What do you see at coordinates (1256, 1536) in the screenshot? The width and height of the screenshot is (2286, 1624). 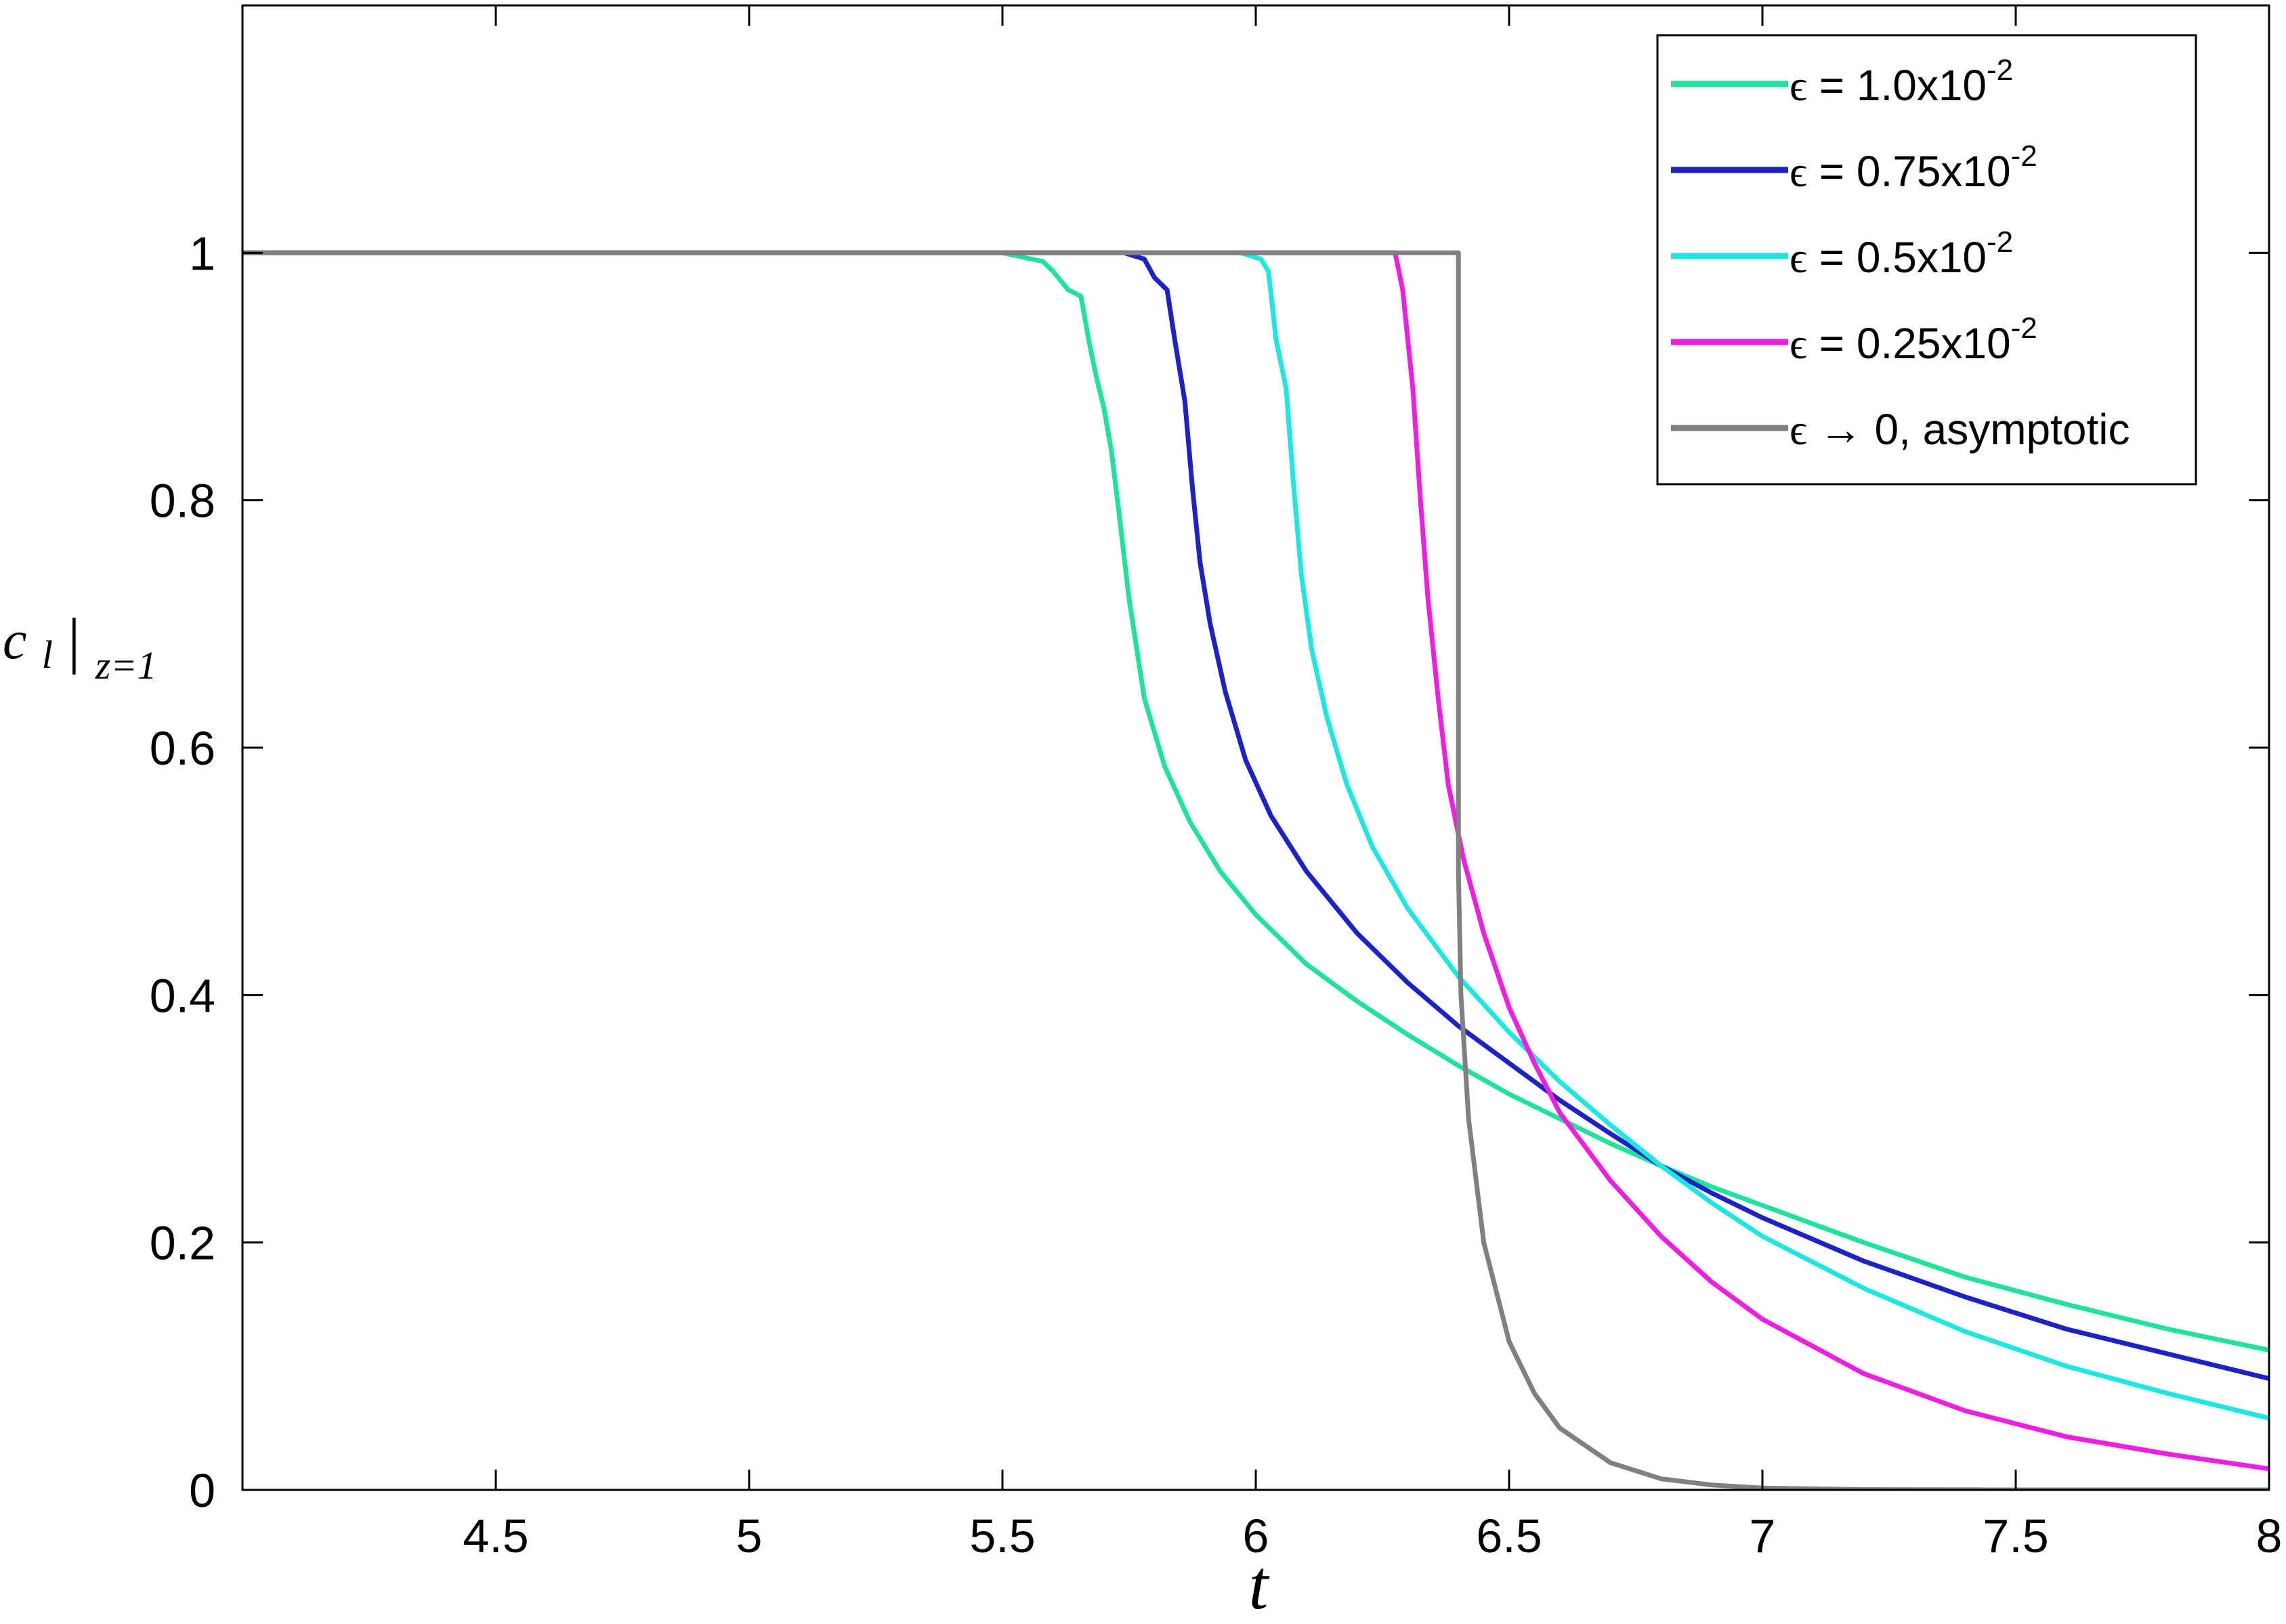 I see `x-tick-label: 6` at bounding box center [1256, 1536].